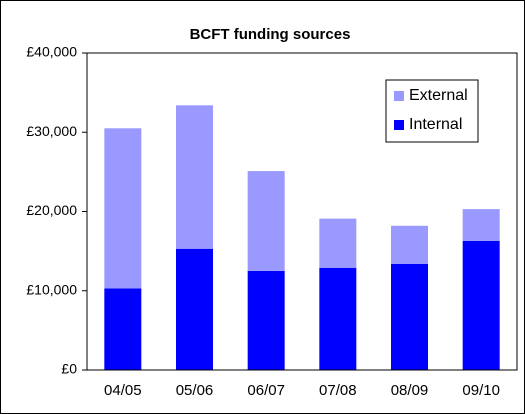  What do you see at coordinates (481, 390) in the screenshot?
I see `x-tick-label: 09/10` at bounding box center [481, 390].